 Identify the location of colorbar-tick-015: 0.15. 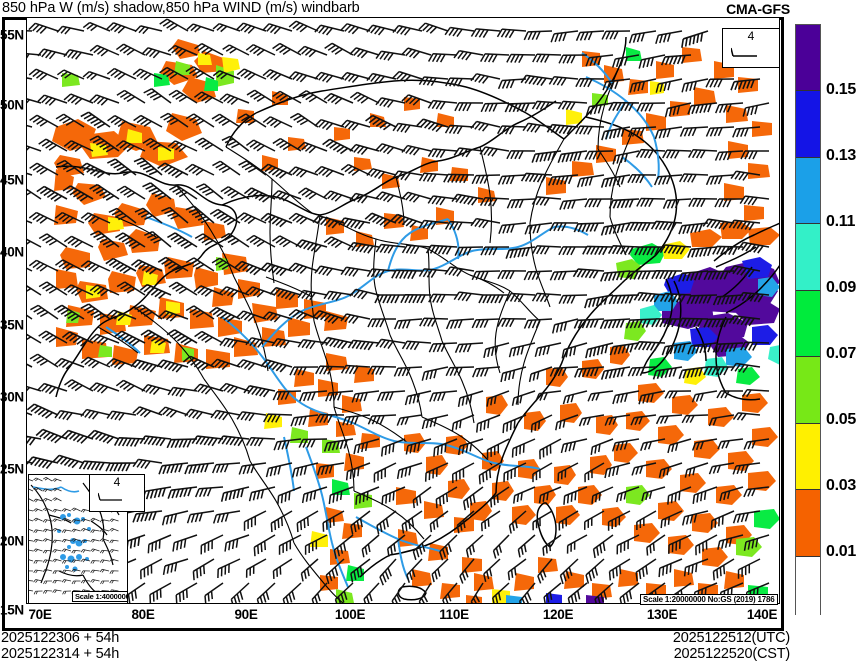
(841, 89).